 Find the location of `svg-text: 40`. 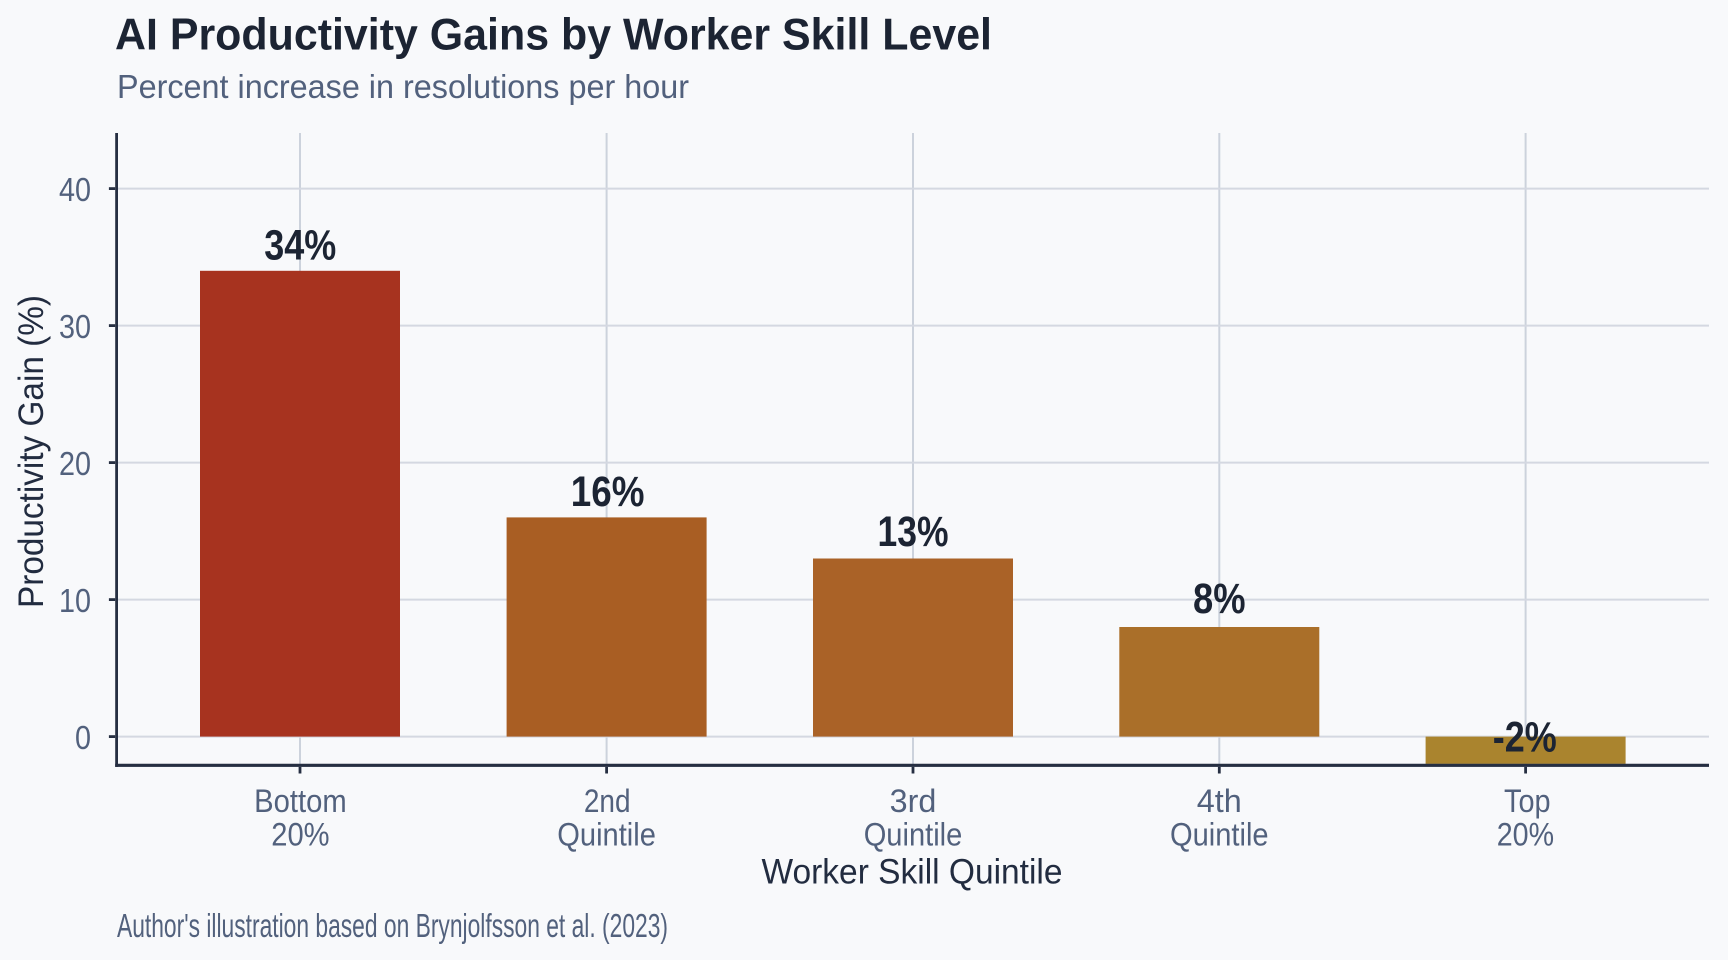

svg-text: 40 is located at coordinates (75, 189).